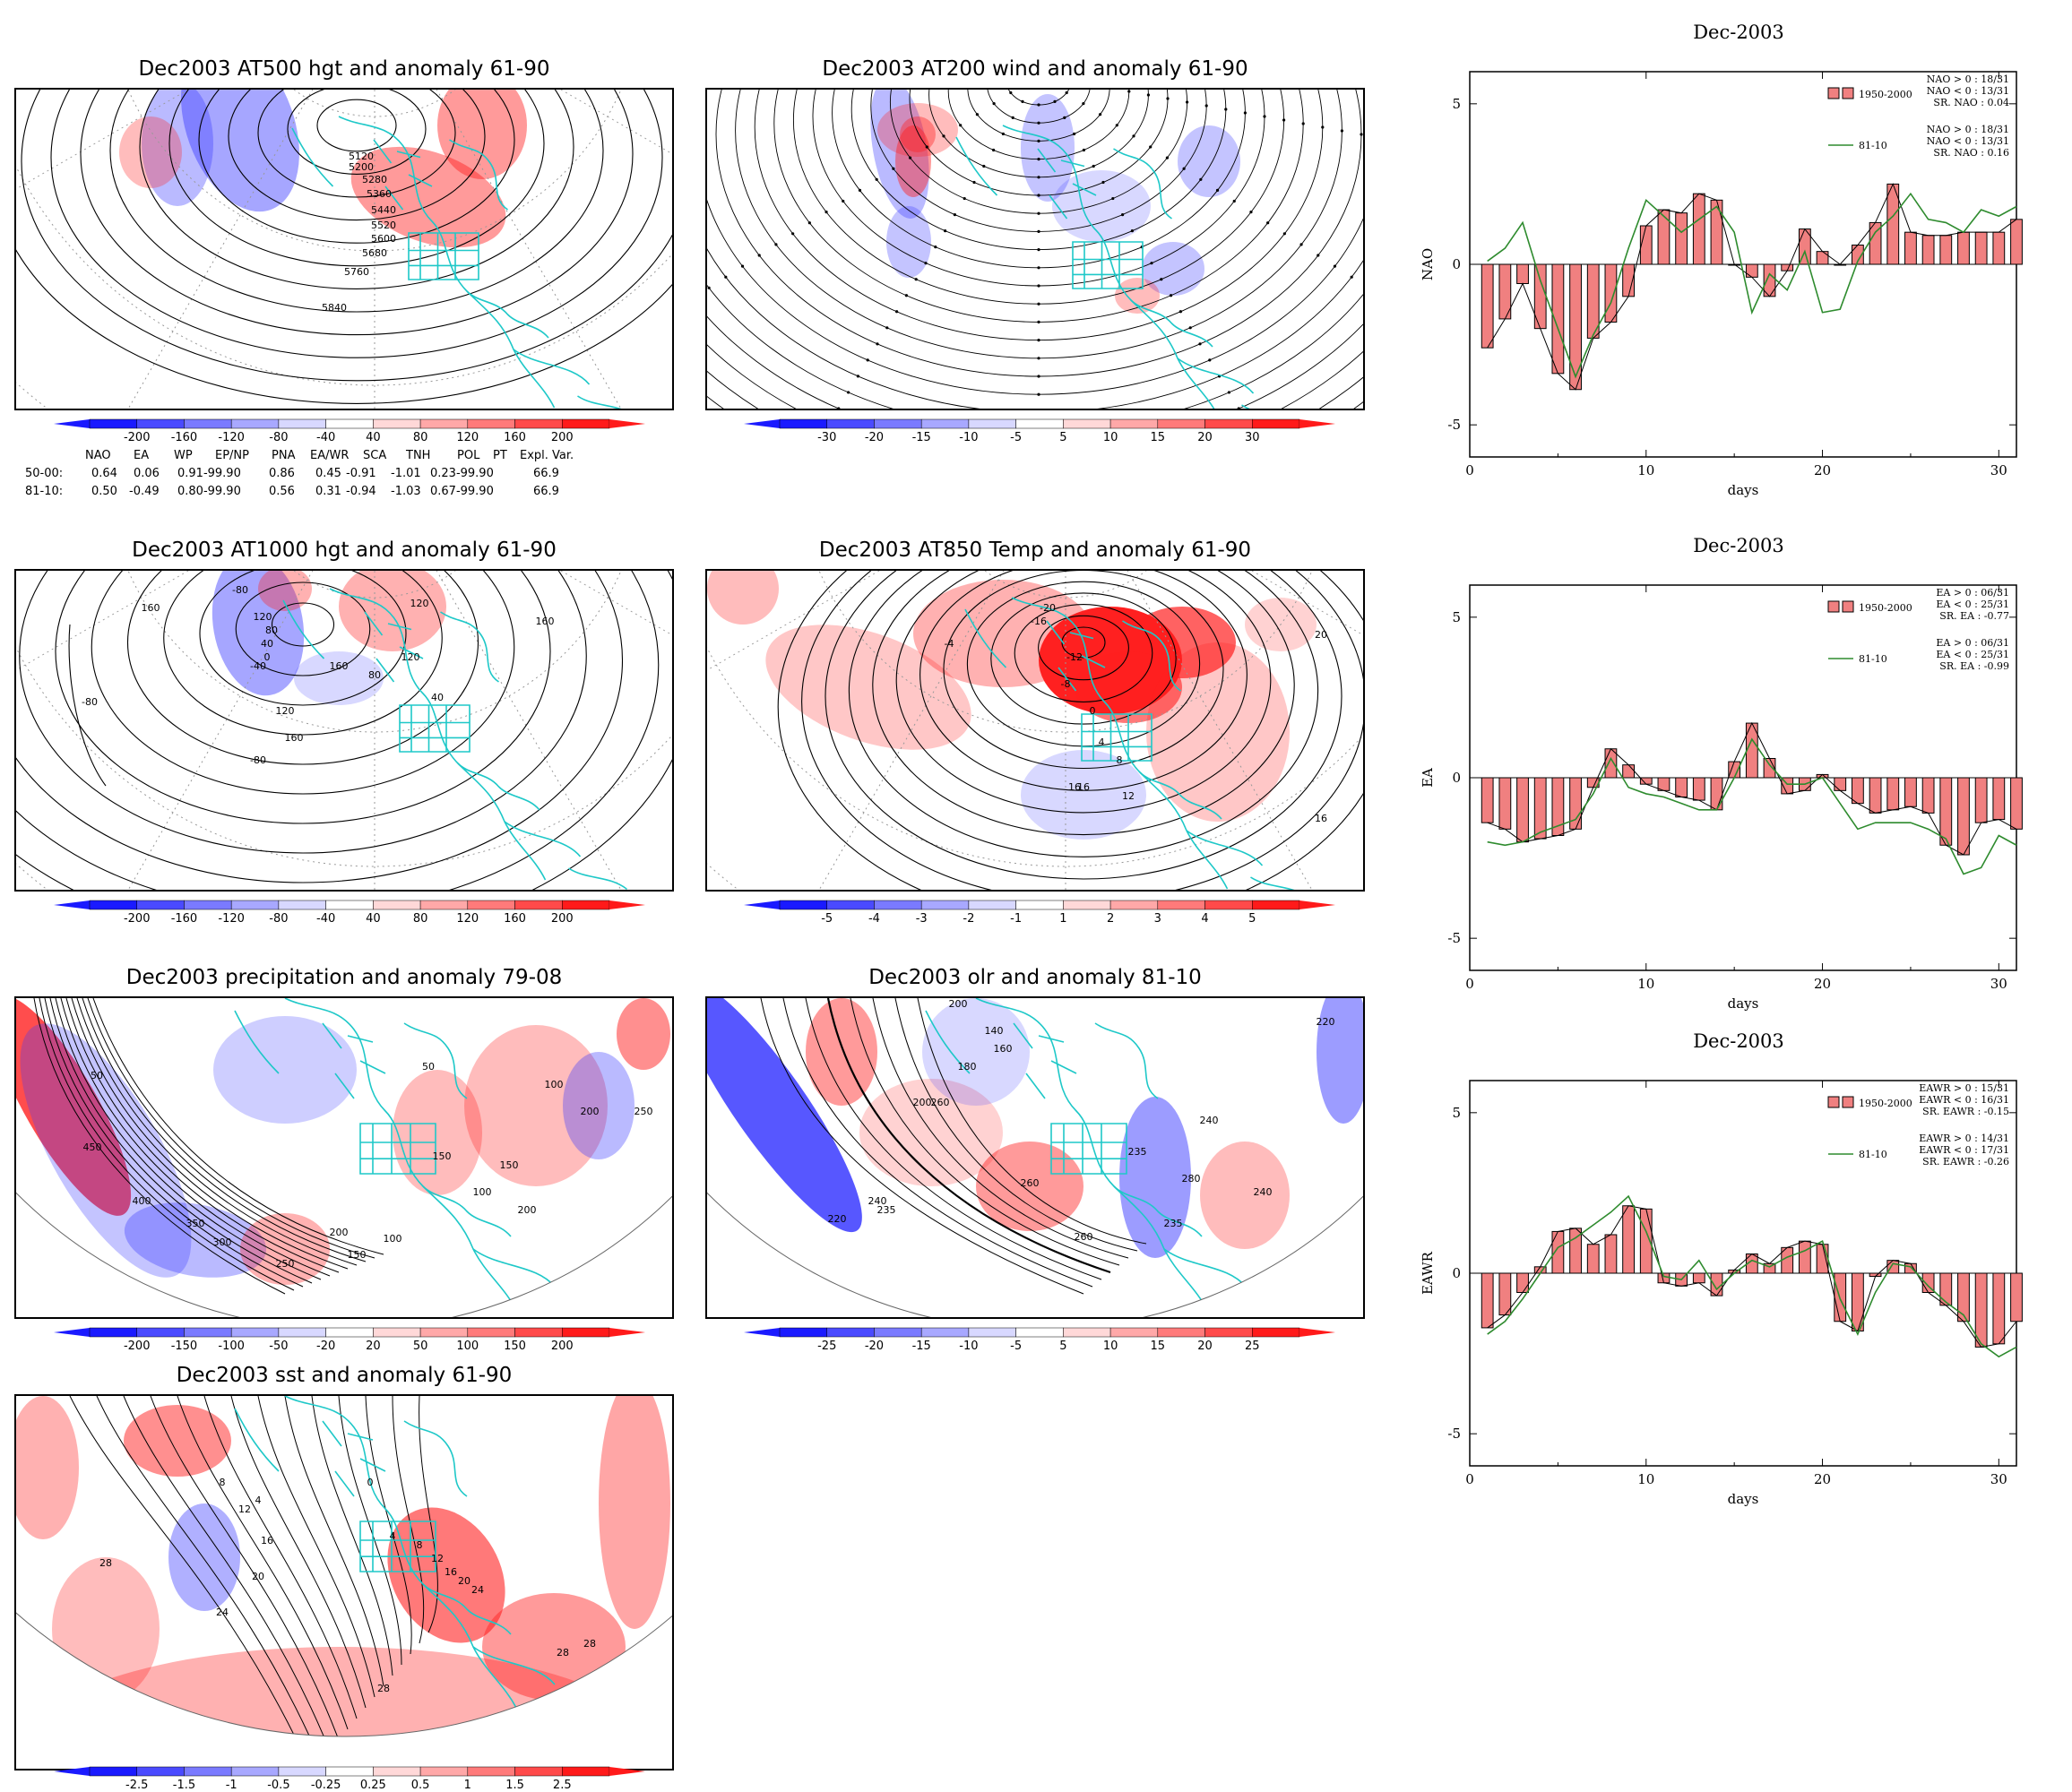 The image size is (2072, 1792). What do you see at coordinates (278, 1785) in the screenshot?
I see `colorbar-tick-label: -0.5` at bounding box center [278, 1785].